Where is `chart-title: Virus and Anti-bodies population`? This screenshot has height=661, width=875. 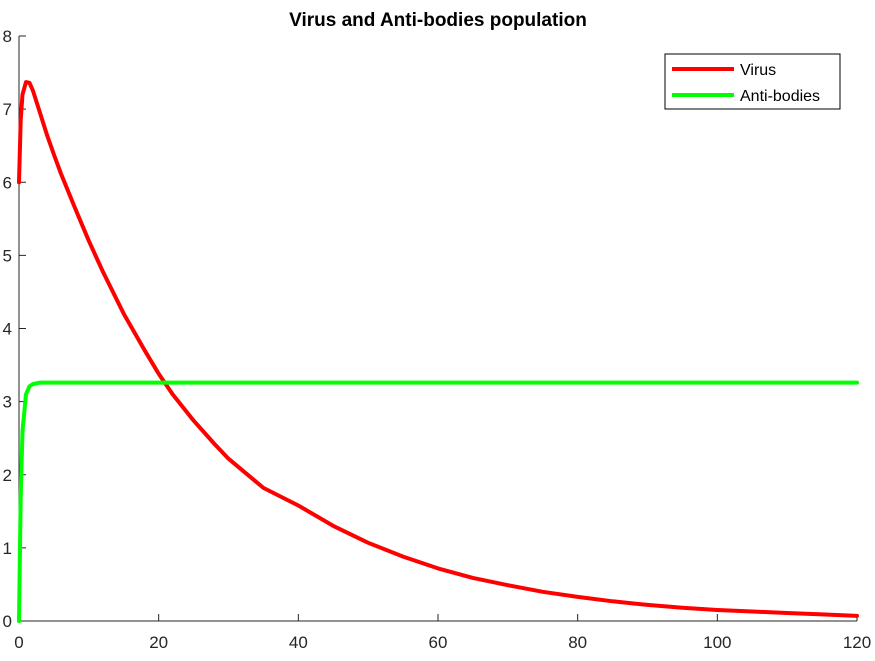 chart-title: Virus and Anti-bodies population is located at coordinates (438, 20).